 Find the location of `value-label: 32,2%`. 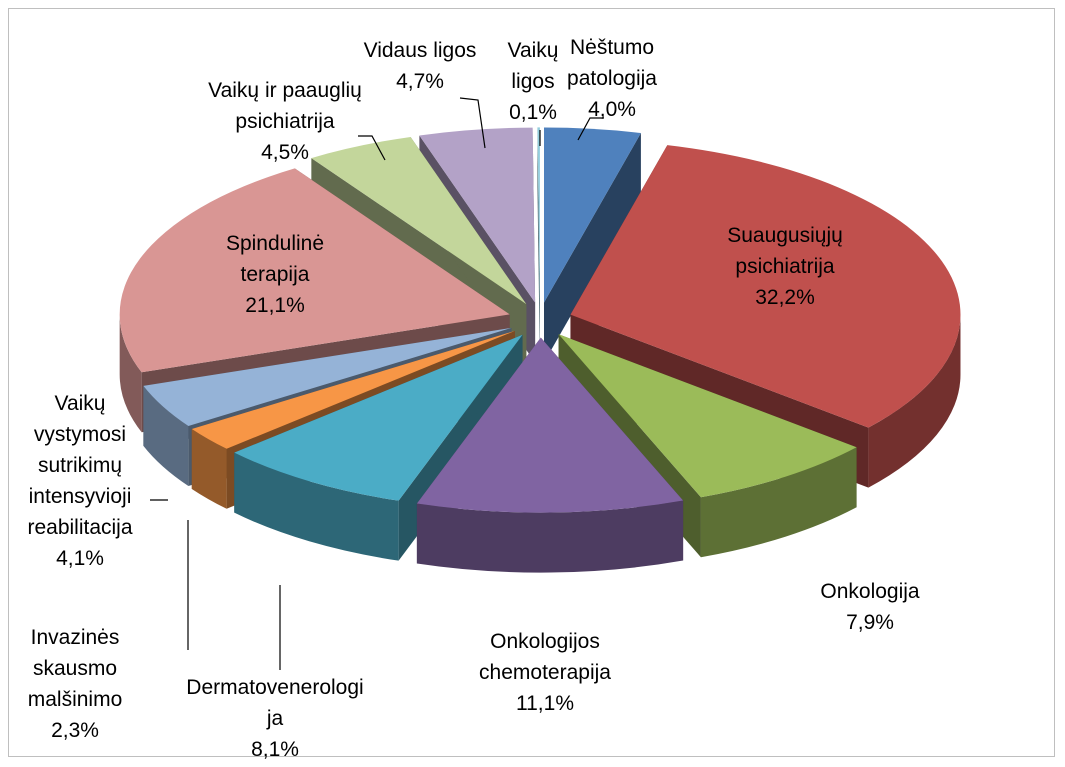

value-label: 32,2% is located at coordinates (785, 297).